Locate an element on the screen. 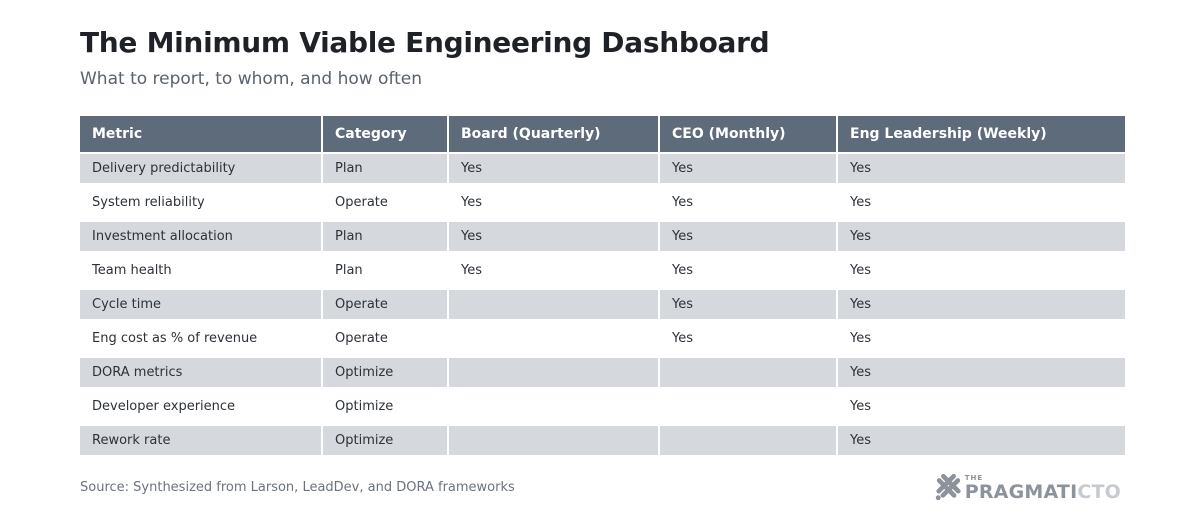 Image resolution: width=1200 pixels, height=526 pixels. table-row: Investment allocation Plan Yes Yes Yes is located at coordinates (602, 238).